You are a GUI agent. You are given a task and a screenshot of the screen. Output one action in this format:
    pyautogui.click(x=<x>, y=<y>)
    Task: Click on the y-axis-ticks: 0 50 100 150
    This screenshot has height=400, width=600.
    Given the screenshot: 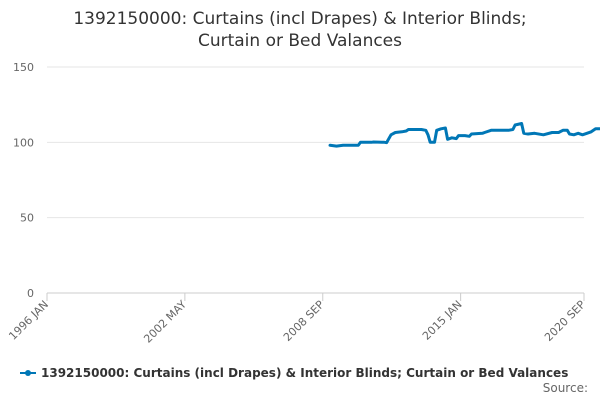 What is the action you would take?
    pyautogui.click(x=23, y=180)
    